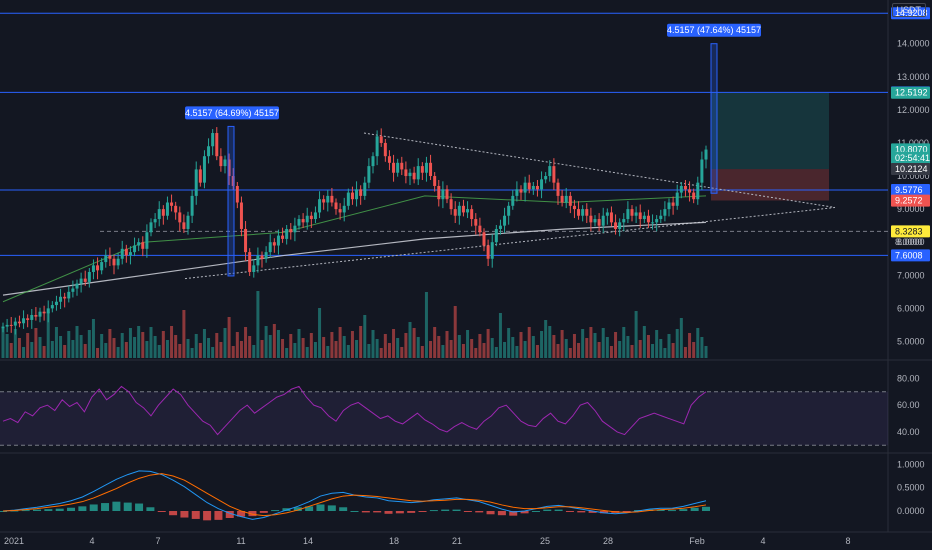 The image size is (932, 550). What do you see at coordinates (355, 495) in the screenshot?
I see `macd-panel` at bounding box center [355, 495].